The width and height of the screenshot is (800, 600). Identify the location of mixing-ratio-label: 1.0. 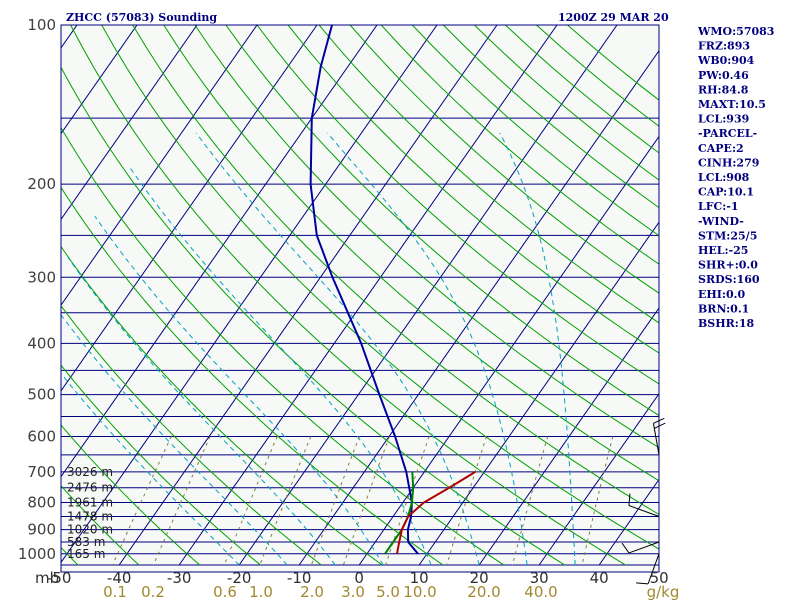
(261, 591).